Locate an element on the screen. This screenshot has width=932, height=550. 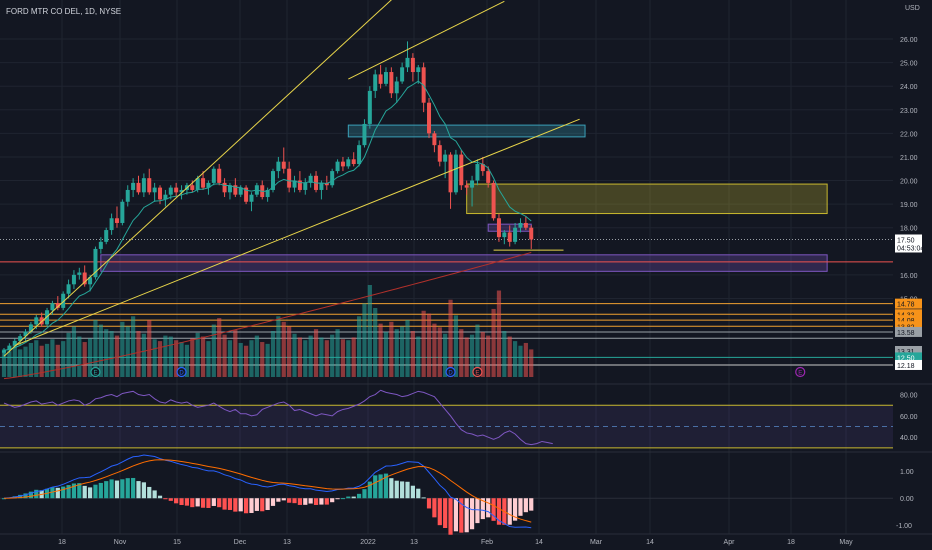
price-tick-label: 20.00 is located at coordinates (909, 182).